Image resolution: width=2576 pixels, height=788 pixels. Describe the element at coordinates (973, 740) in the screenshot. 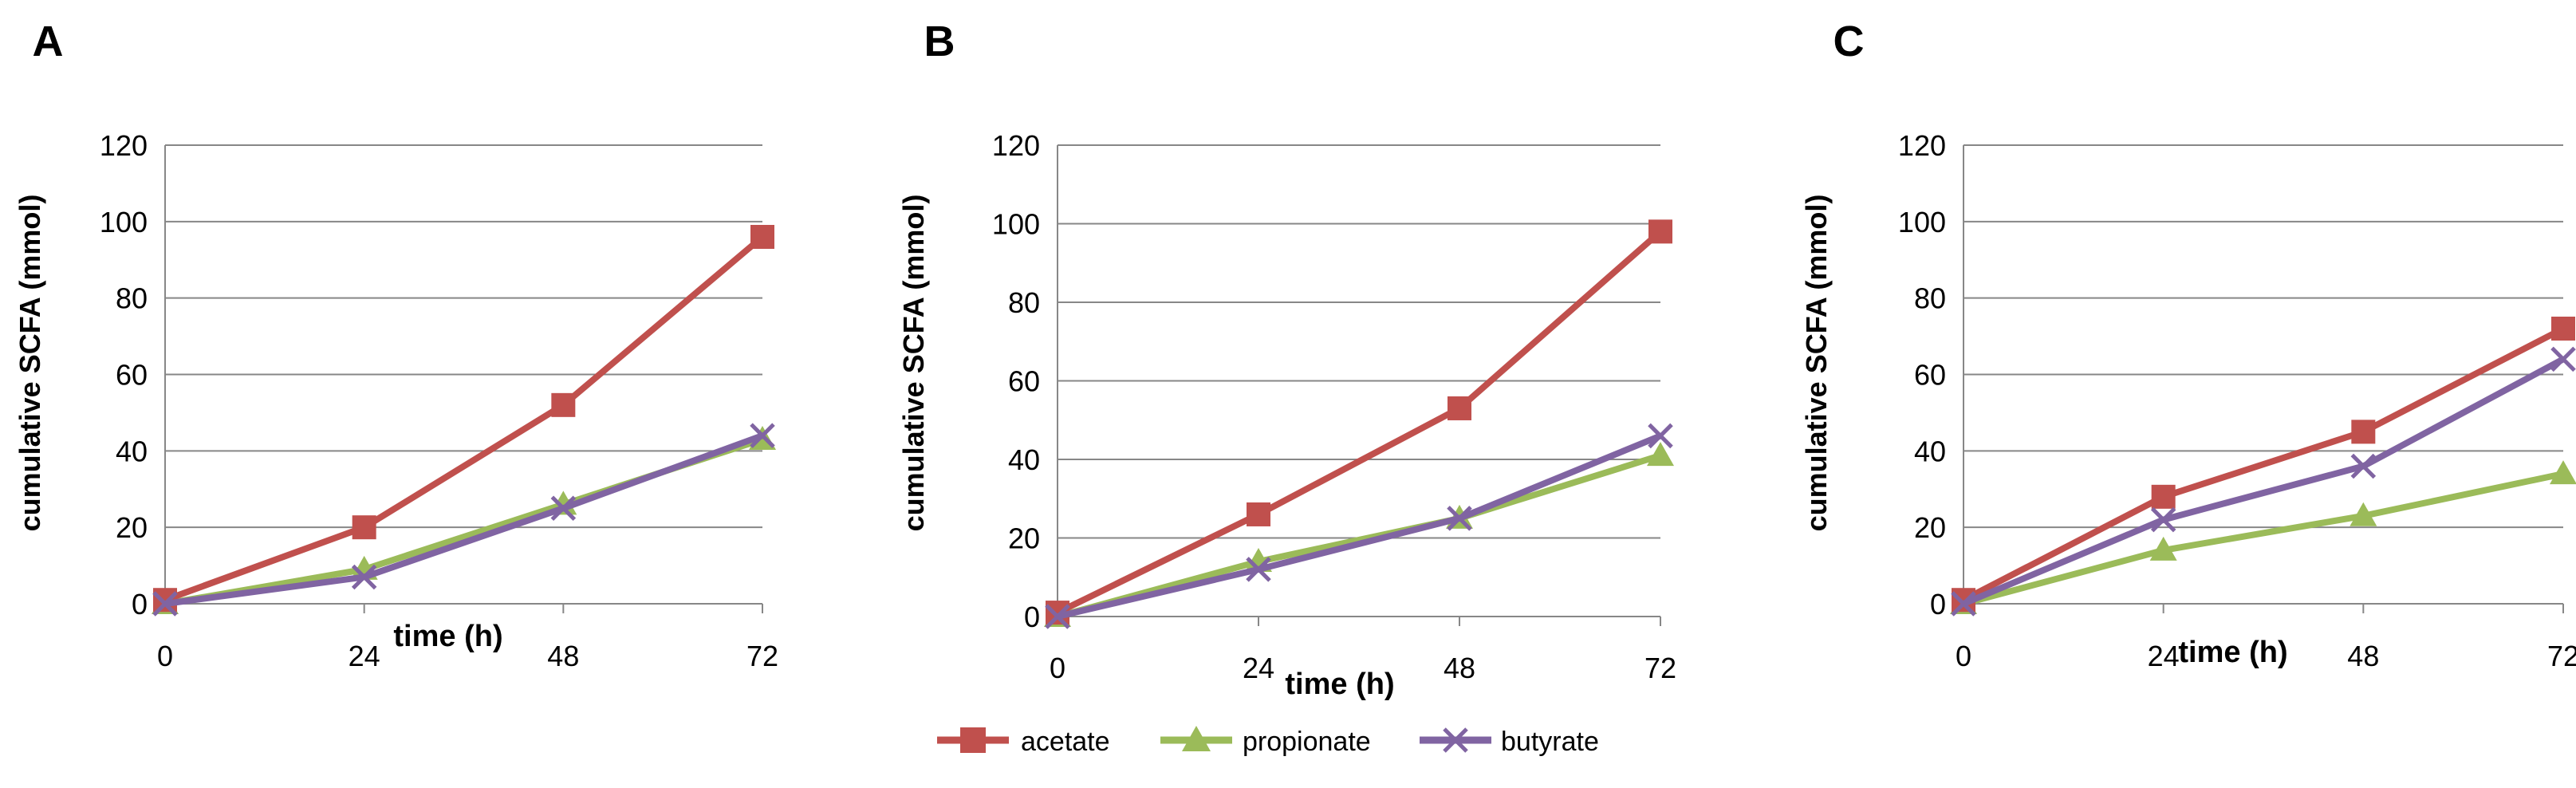

I see `legend-marker-acetate` at that location.